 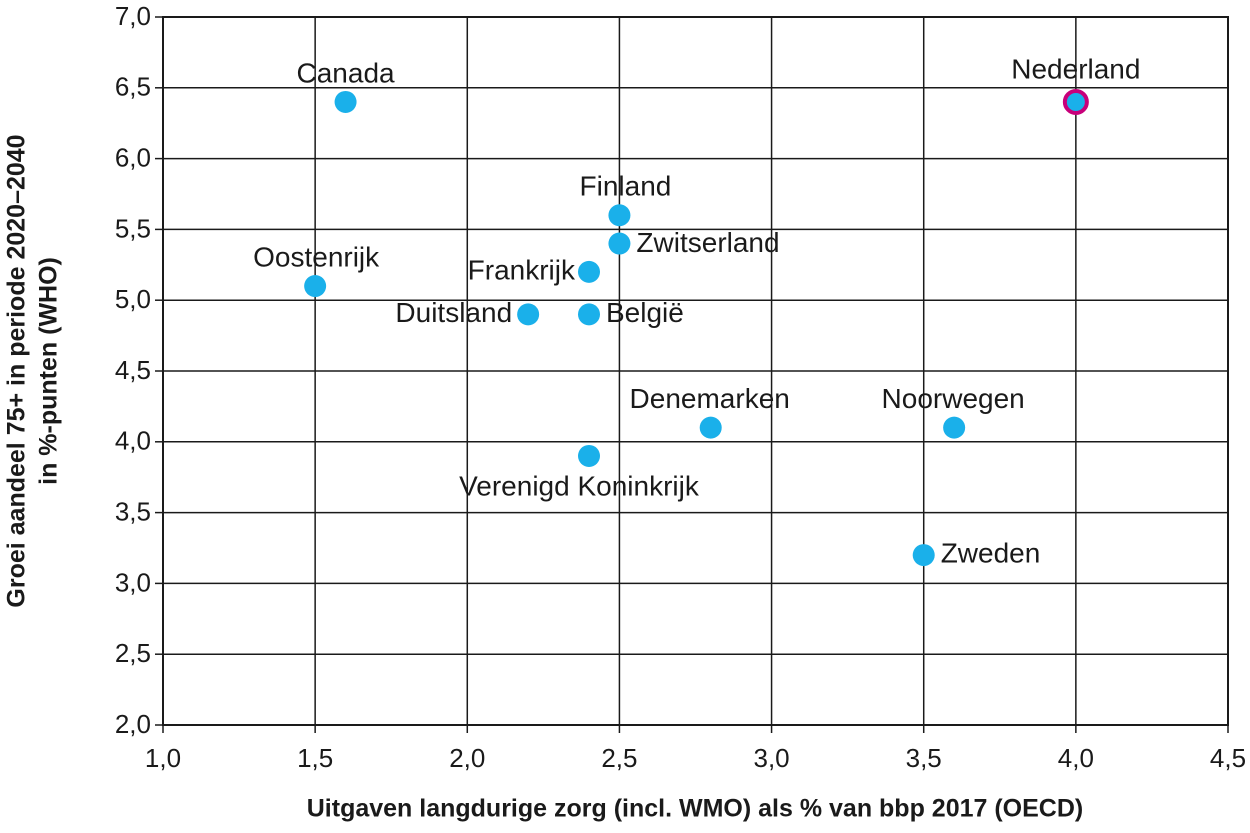 What do you see at coordinates (133, 299) in the screenshot?
I see `y-tick-label: 5,0` at bounding box center [133, 299].